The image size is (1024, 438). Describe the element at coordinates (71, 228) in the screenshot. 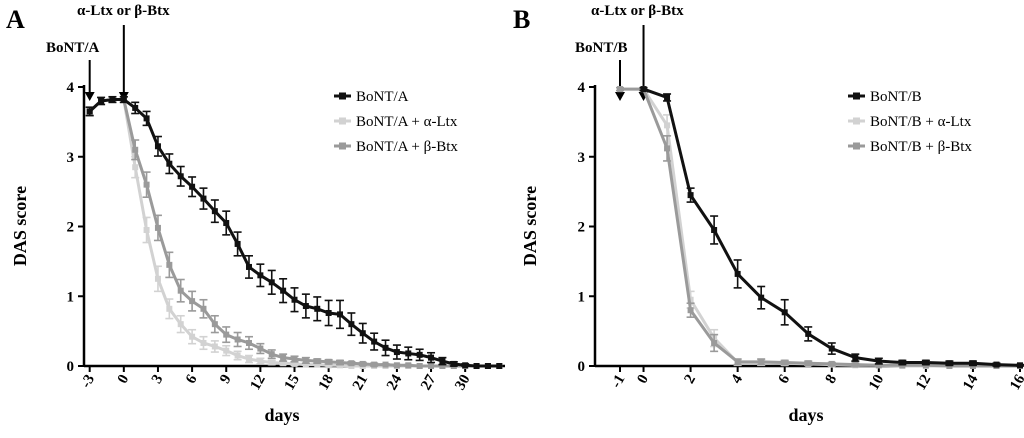

I see `panel-a-ytick-label: 2` at that location.